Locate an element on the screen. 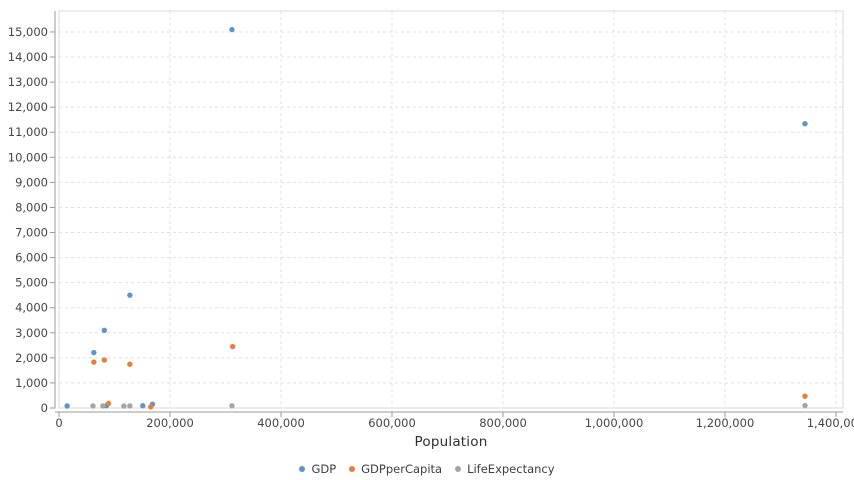  legend: GDP GDPperCapita LifeExpectancy is located at coordinates (427, 469).